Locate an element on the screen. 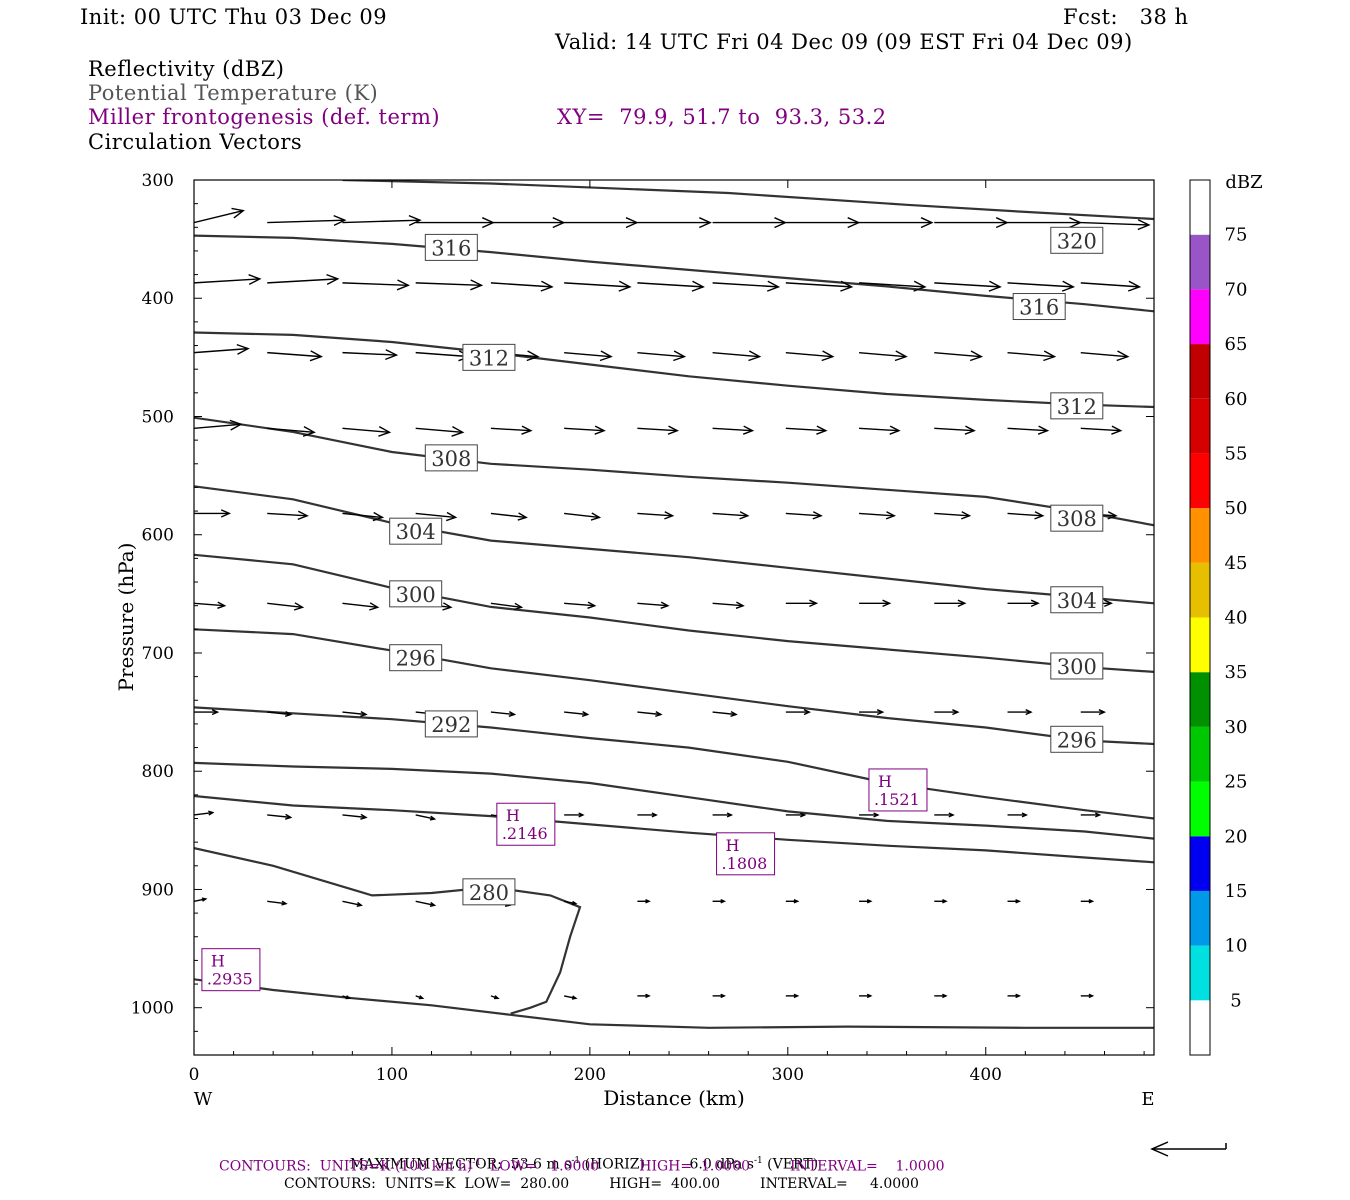  colorbar-tick-label: 10 is located at coordinates (1236, 946).